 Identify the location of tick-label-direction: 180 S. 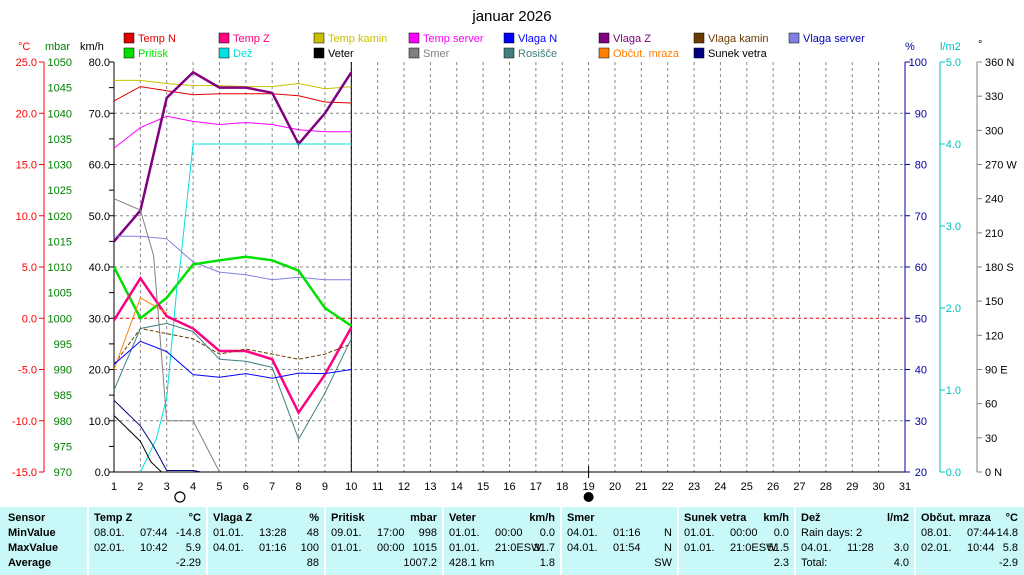
(999, 268).